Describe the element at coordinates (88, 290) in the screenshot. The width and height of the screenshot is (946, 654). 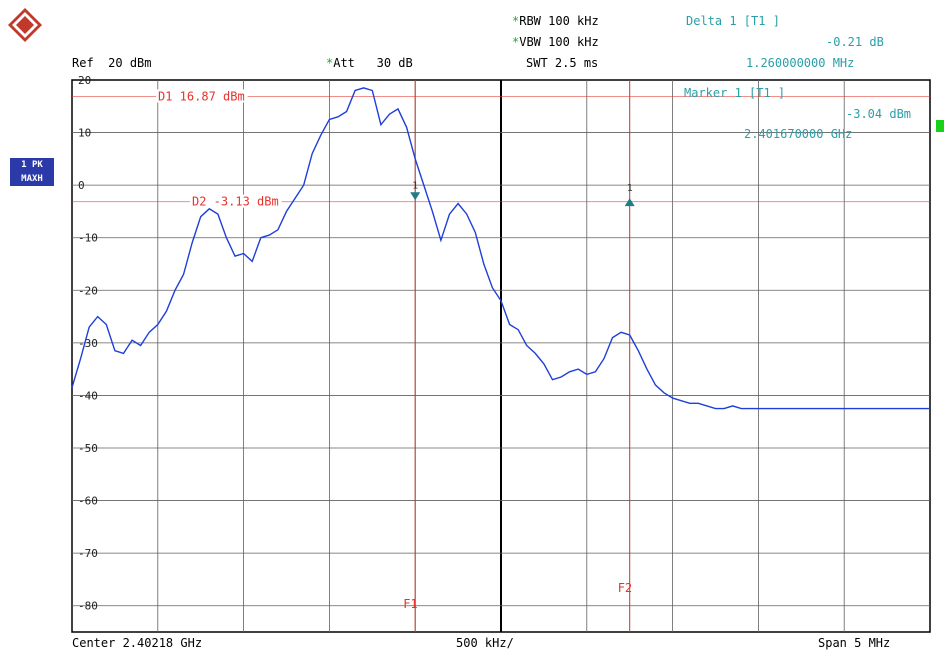
I see `y-tick-label: -20` at that location.